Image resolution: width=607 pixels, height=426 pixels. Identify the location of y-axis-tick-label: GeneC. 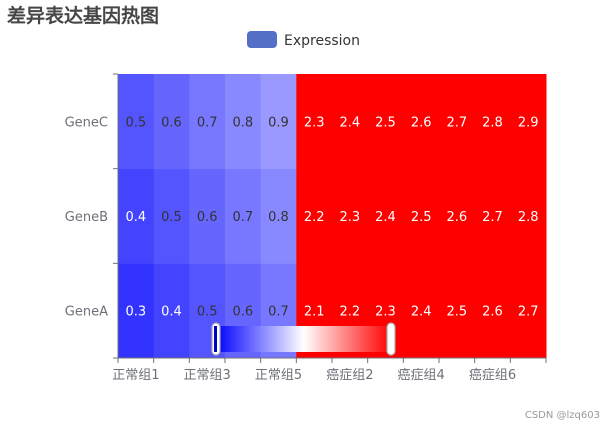
(86, 122).